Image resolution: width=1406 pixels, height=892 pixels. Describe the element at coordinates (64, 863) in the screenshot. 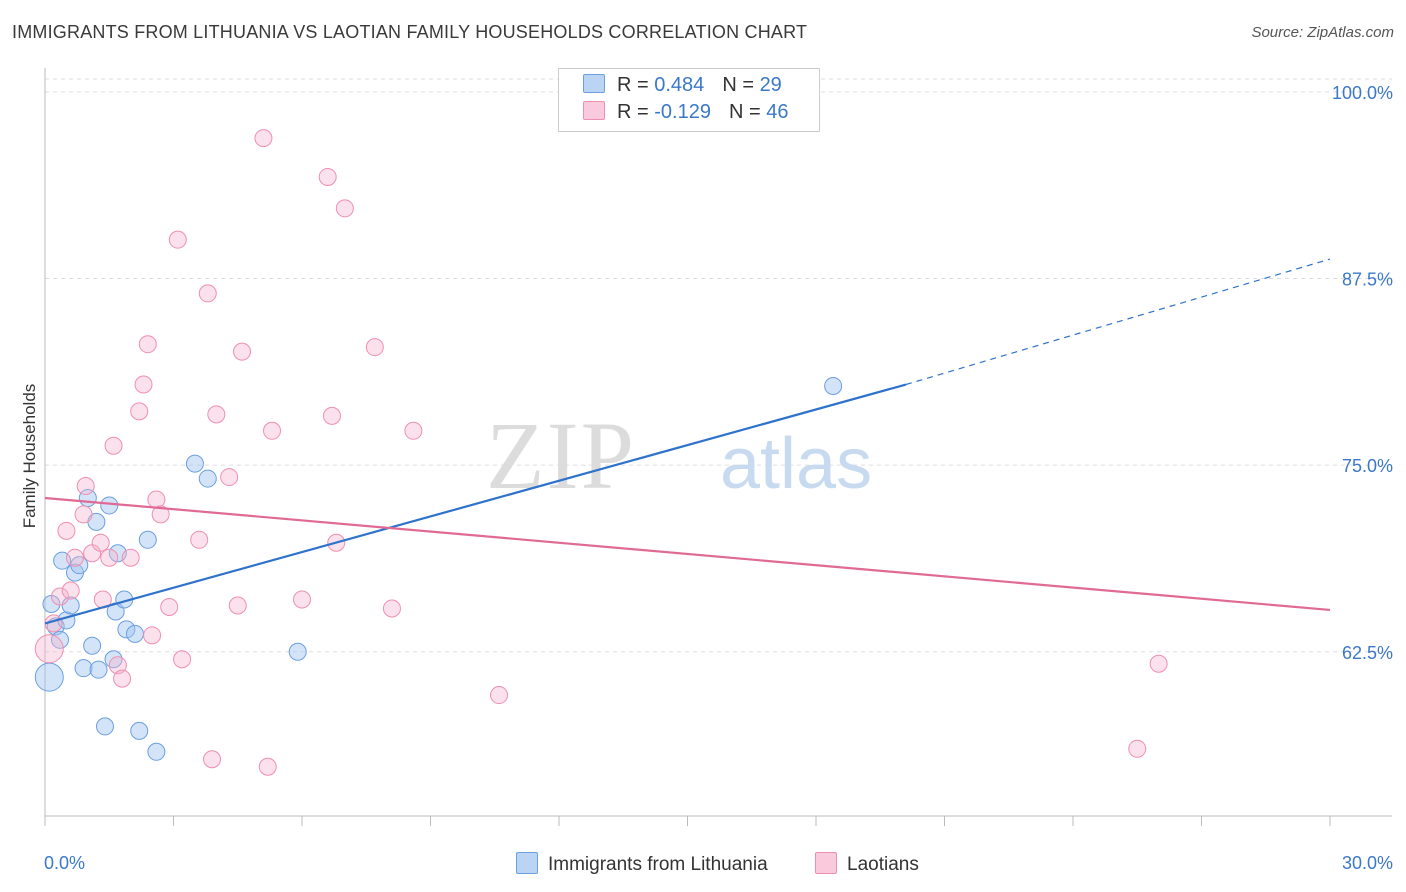

I see `x-tick-label-min: 0.0%` at that location.